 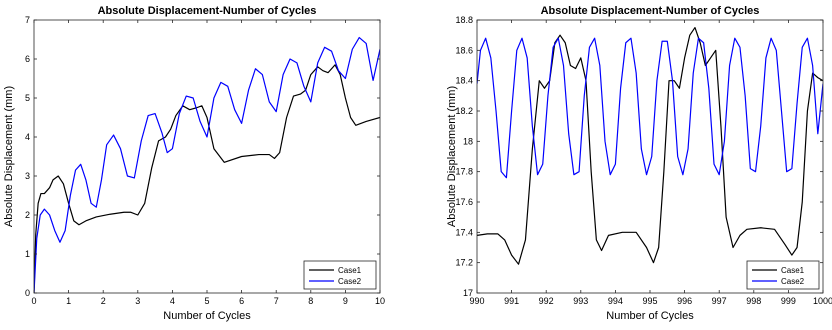 What do you see at coordinates (68, 301) in the screenshot?
I see `x-tick-label: 1` at bounding box center [68, 301].